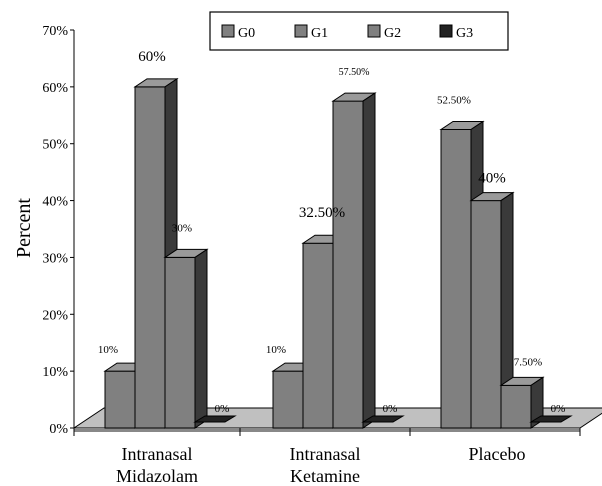 The height and width of the screenshot is (486, 602). I want to click on data-label: 7.50%, so click(528, 362).